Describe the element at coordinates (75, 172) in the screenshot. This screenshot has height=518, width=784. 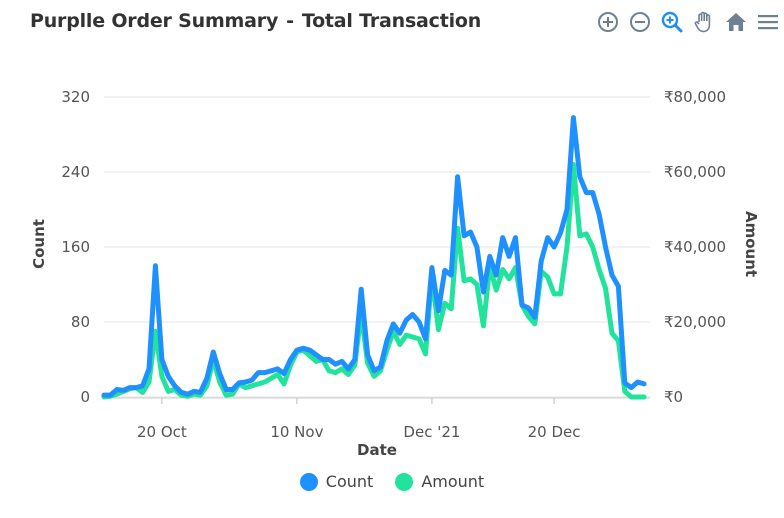
I see `y-left-tick-label: 240` at that location.